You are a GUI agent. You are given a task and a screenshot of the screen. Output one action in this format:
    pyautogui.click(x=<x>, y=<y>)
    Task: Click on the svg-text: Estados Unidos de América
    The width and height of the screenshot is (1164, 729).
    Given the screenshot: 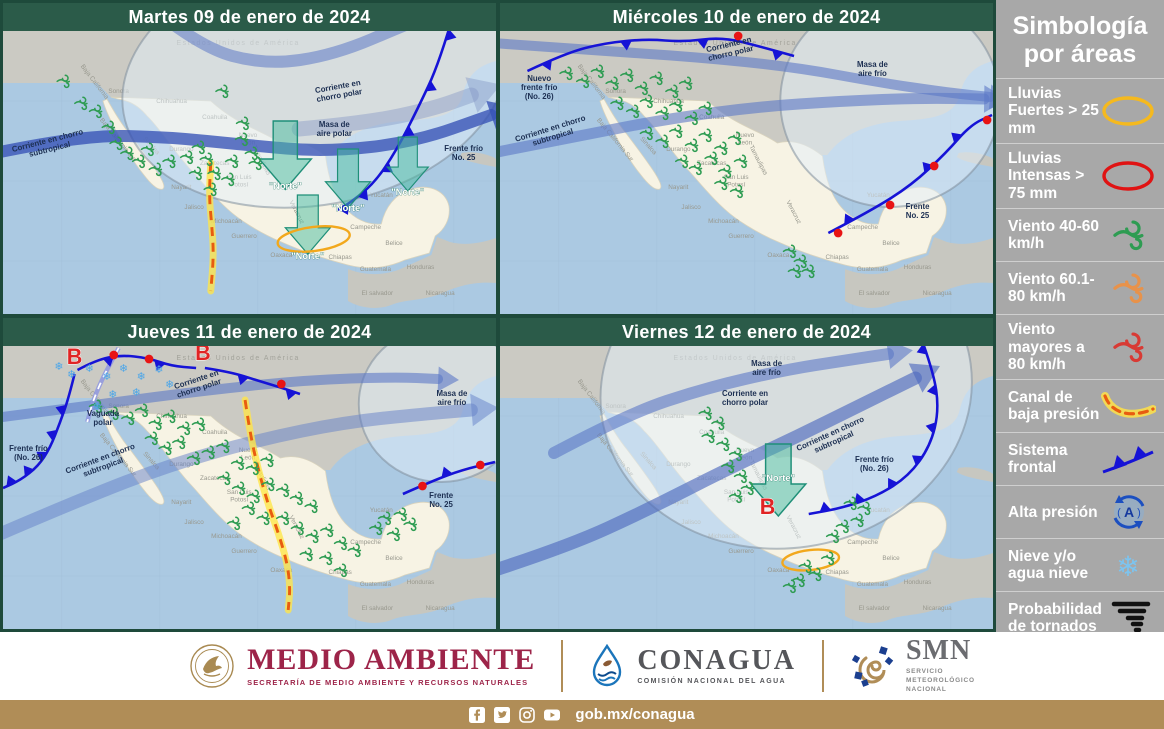 What is the action you would take?
    pyautogui.click(x=735, y=43)
    